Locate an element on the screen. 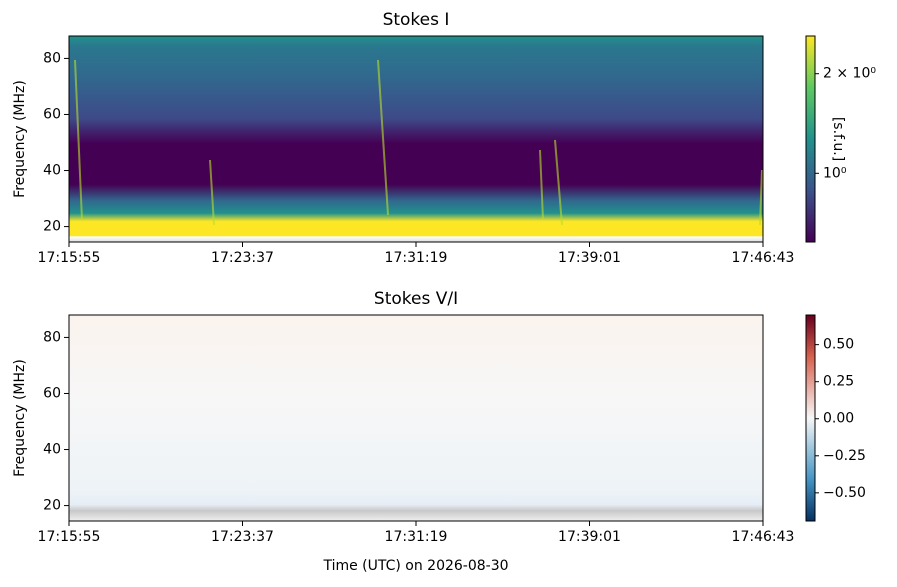 The height and width of the screenshot is (587, 897). panel-title: Stokes I is located at coordinates (416, 20).